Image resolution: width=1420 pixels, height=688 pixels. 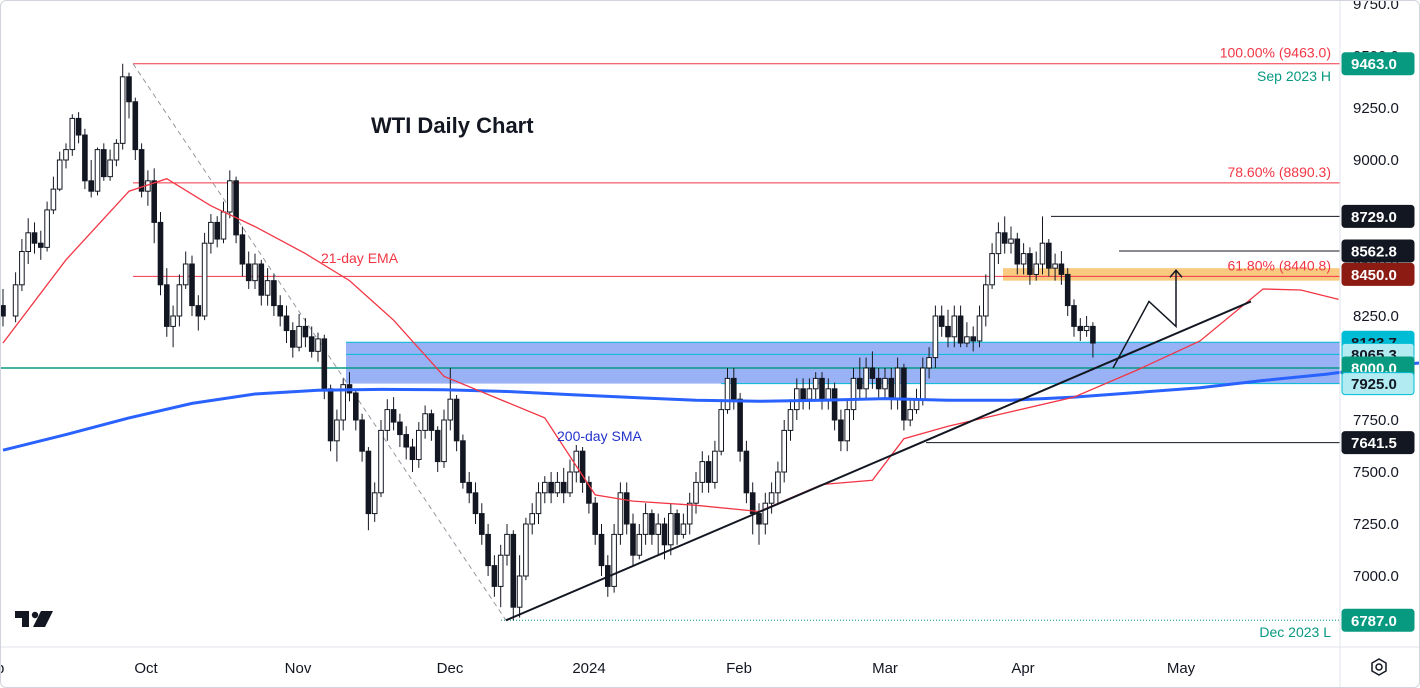 What do you see at coordinates (1379, 667) in the screenshot?
I see `settings-icon` at bounding box center [1379, 667].